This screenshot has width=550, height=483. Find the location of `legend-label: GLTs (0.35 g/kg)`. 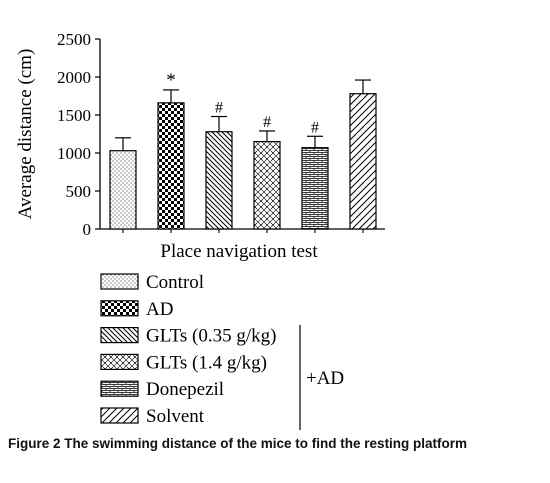

legend-label: GLTs (0.35 g/kg) is located at coordinates (211, 336).